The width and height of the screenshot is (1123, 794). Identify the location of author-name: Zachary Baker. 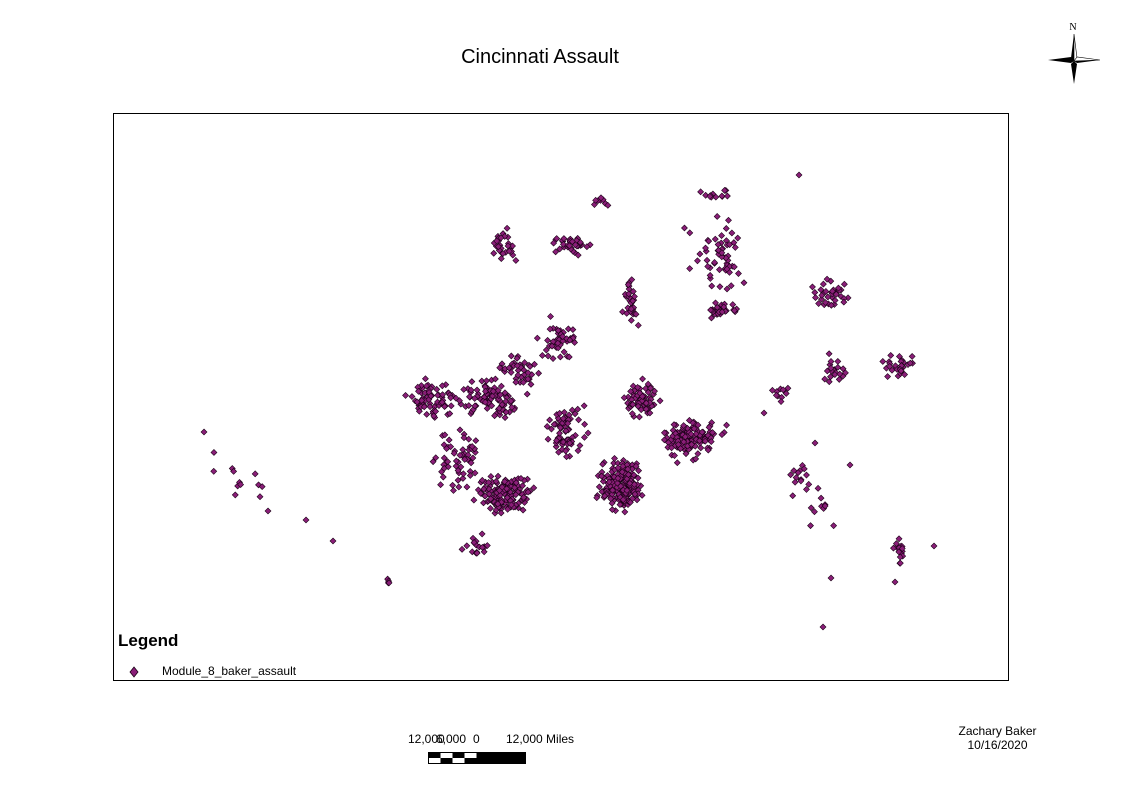
(997, 731).